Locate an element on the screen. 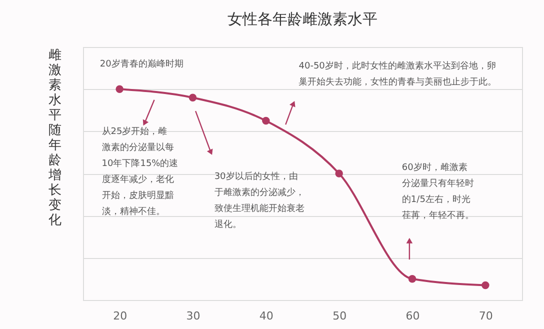  annotation: 60岁时，雌激素分泌量只有年轻时的1/5左右，时光荏苒，年轻不再。 is located at coordinates (438, 191).